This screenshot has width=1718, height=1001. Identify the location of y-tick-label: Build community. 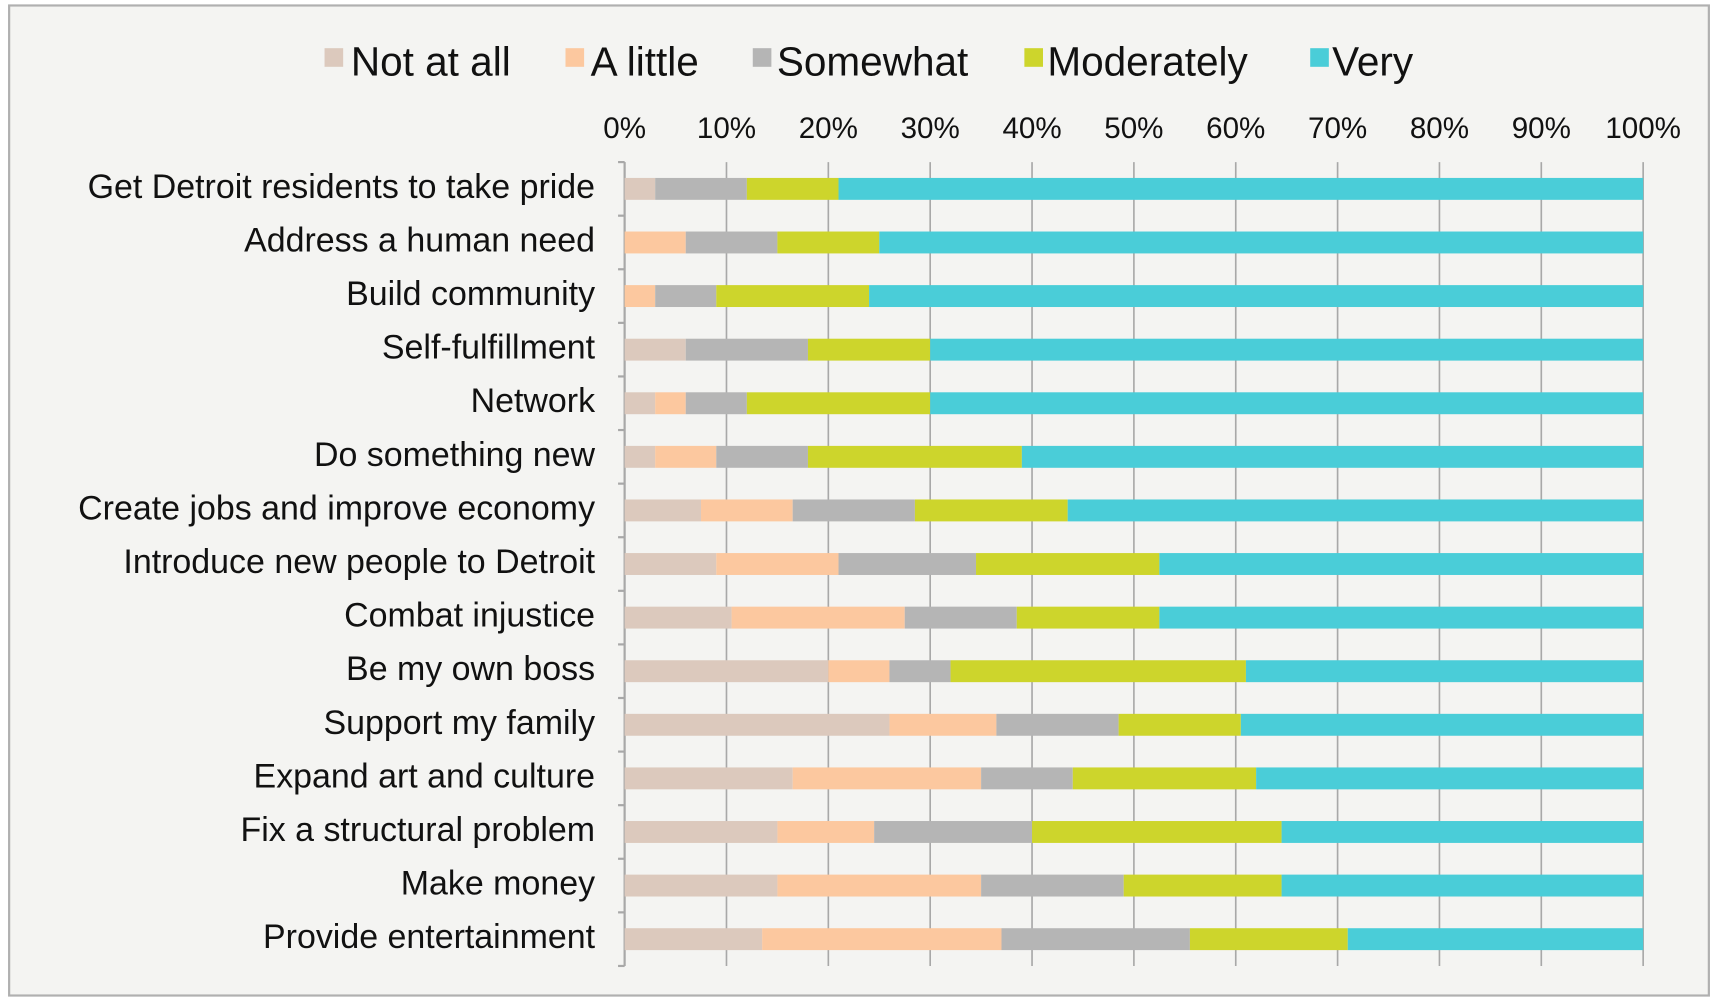
(470, 294).